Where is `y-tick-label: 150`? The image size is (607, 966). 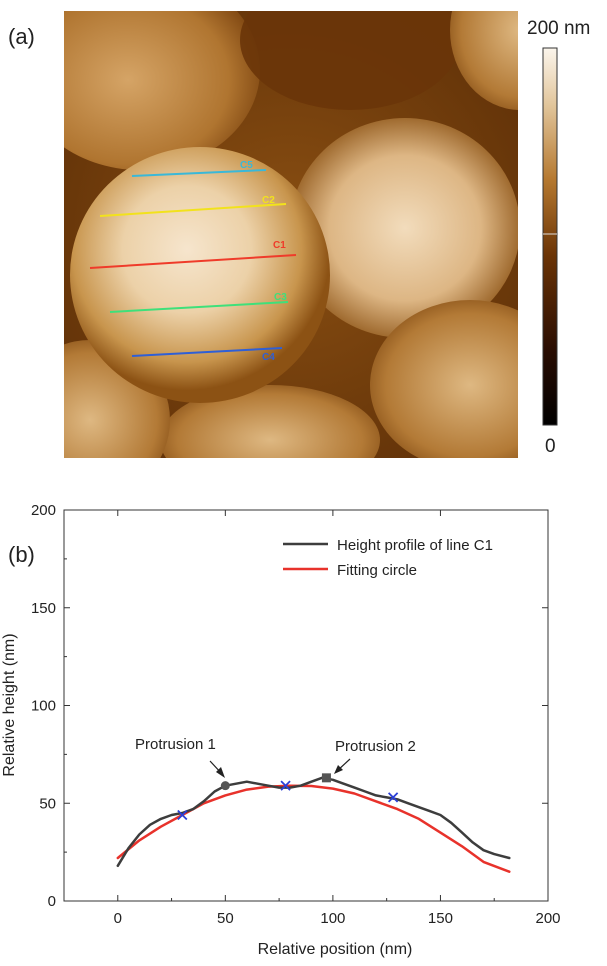 y-tick-label: 150 is located at coordinates (43, 608).